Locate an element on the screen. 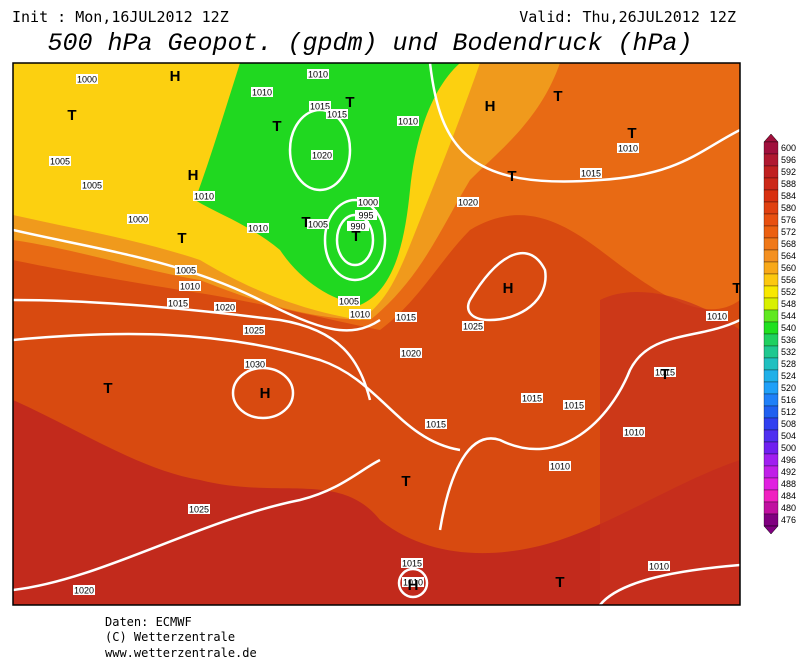 The image size is (812, 671). init-time: Init : Mon,16JUL2012 12Z is located at coordinates (120, 17).